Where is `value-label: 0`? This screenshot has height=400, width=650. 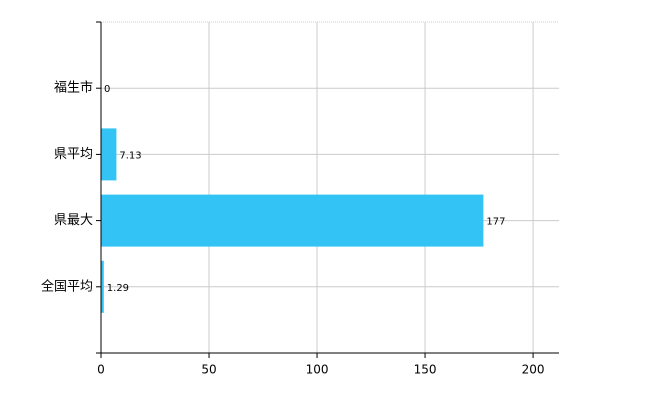 value-label: 0 is located at coordinates (107, 89).